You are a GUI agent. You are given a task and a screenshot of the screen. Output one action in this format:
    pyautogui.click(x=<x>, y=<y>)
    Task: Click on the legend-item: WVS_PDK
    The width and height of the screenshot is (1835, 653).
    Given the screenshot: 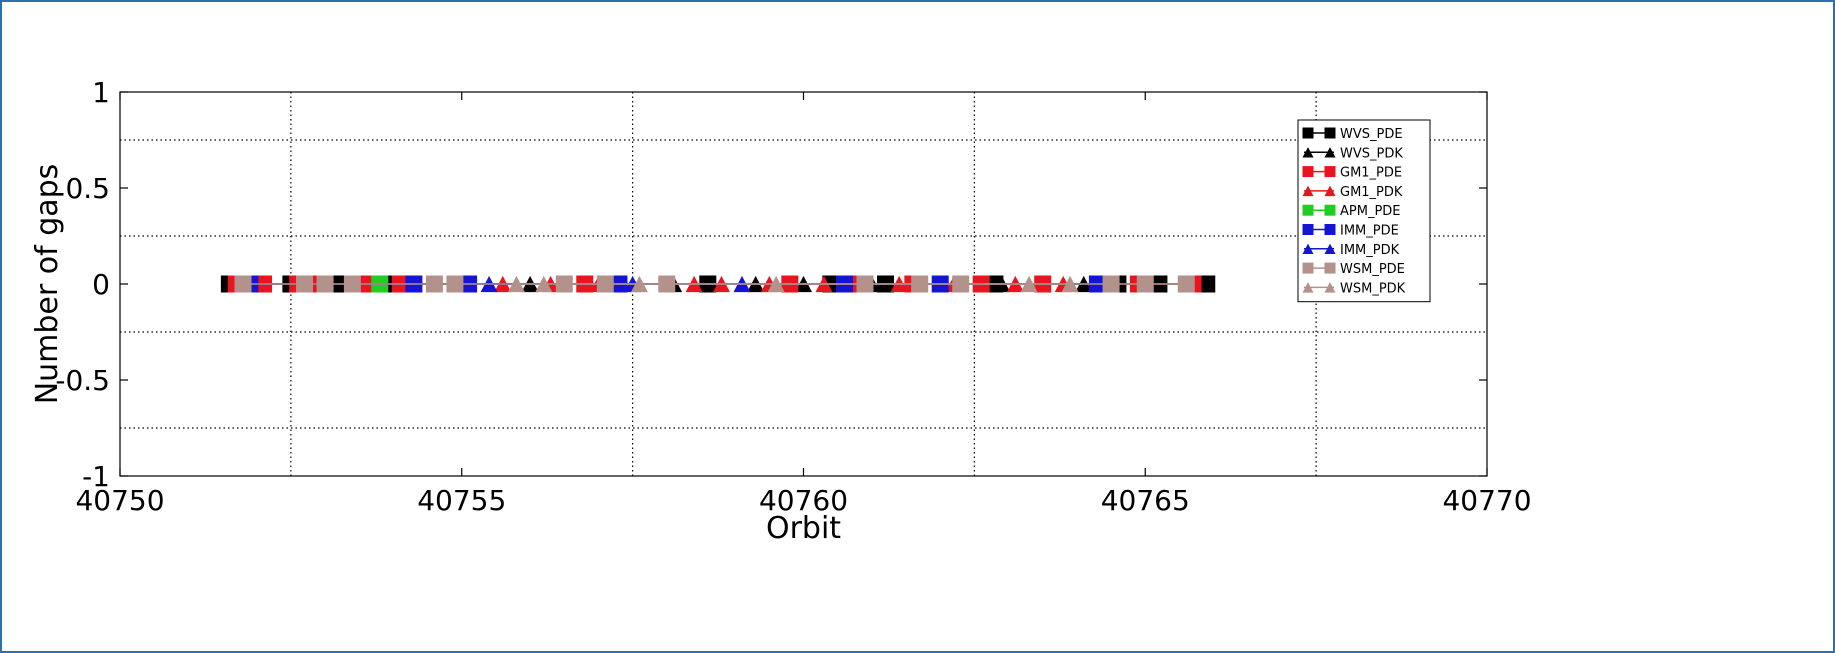 What is the action you would take?
    pyautogui.click(x=1352, y=153)
    